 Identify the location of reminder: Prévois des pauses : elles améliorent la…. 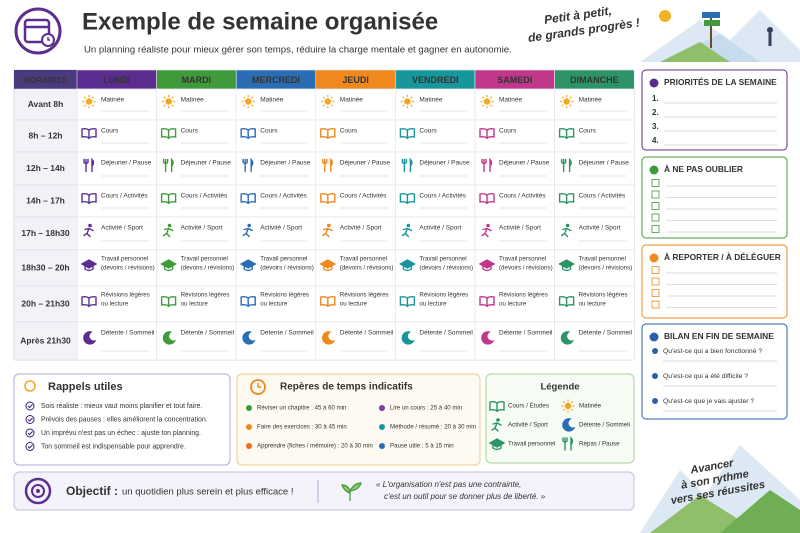
(124, 419).